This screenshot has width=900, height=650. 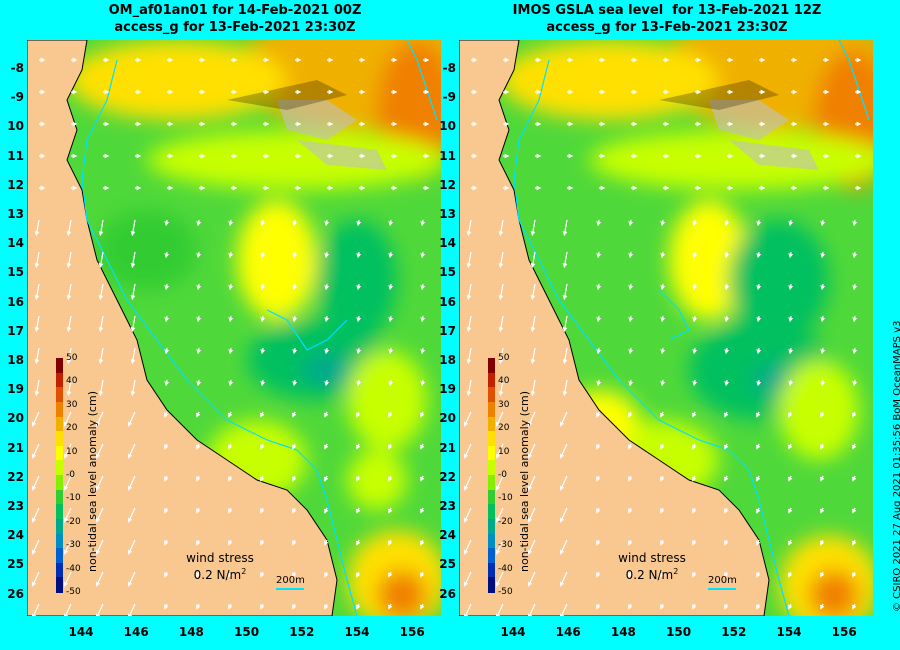 I want to click on lat-tick-label: 20, so click(x=15, y=418).